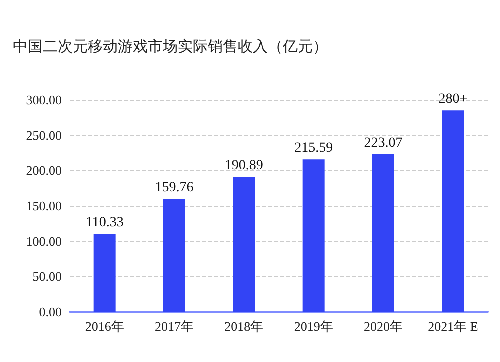 The height and width of the screenshot is (362, 500). Describe the element at coordinates (104, 326) in the screenshot. I see `x-tick-label: 2016年` at that location.